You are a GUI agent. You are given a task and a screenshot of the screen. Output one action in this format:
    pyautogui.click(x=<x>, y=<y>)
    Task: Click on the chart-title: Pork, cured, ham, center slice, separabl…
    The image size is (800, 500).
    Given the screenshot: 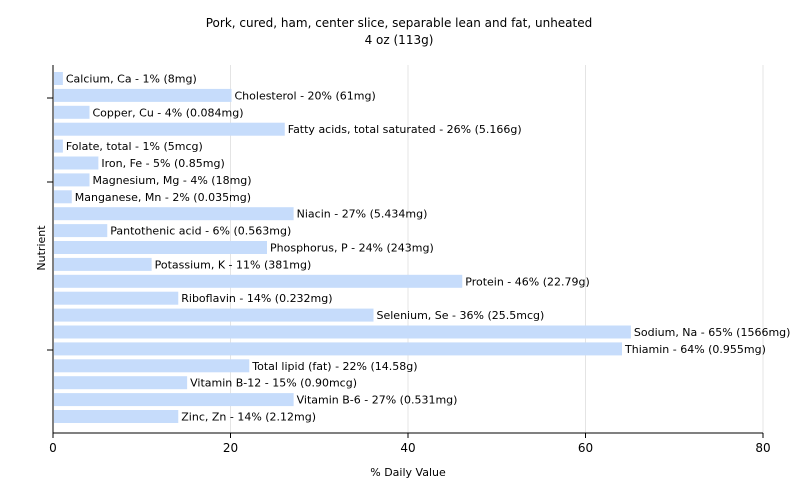 What is the action you would take?
    pyautogui.click(x=399, y=23)
    